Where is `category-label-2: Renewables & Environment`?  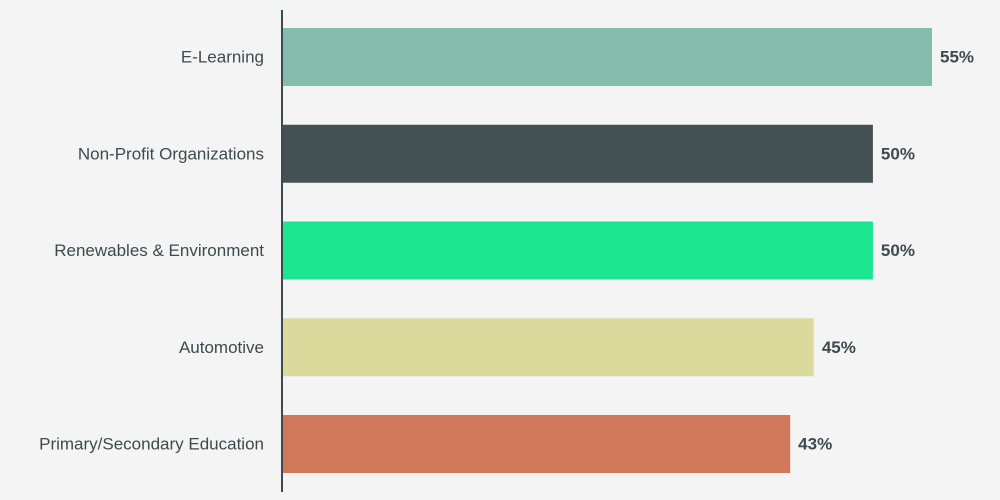
category-label-2: Renewables & Environment is located at coordinates (159, 250).